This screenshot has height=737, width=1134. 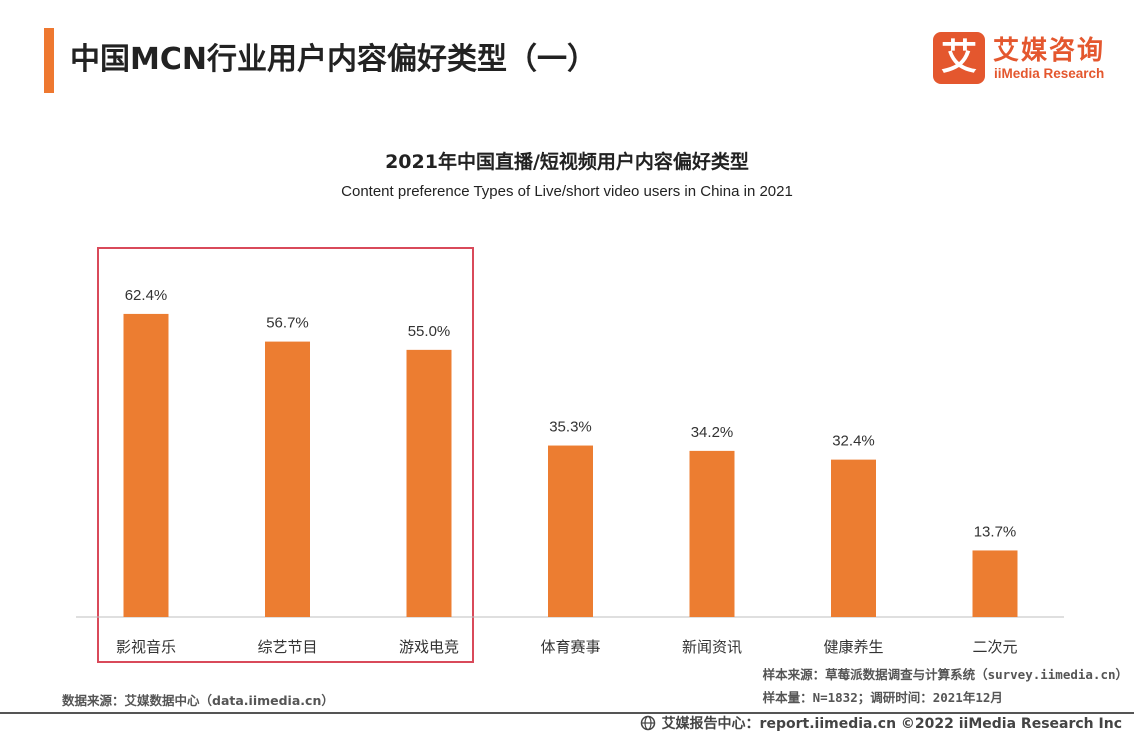 What do you see at coordinates (959, 58) in the screenshot?
I see `logo-mark: 艾` at bounding box center [959, 58].